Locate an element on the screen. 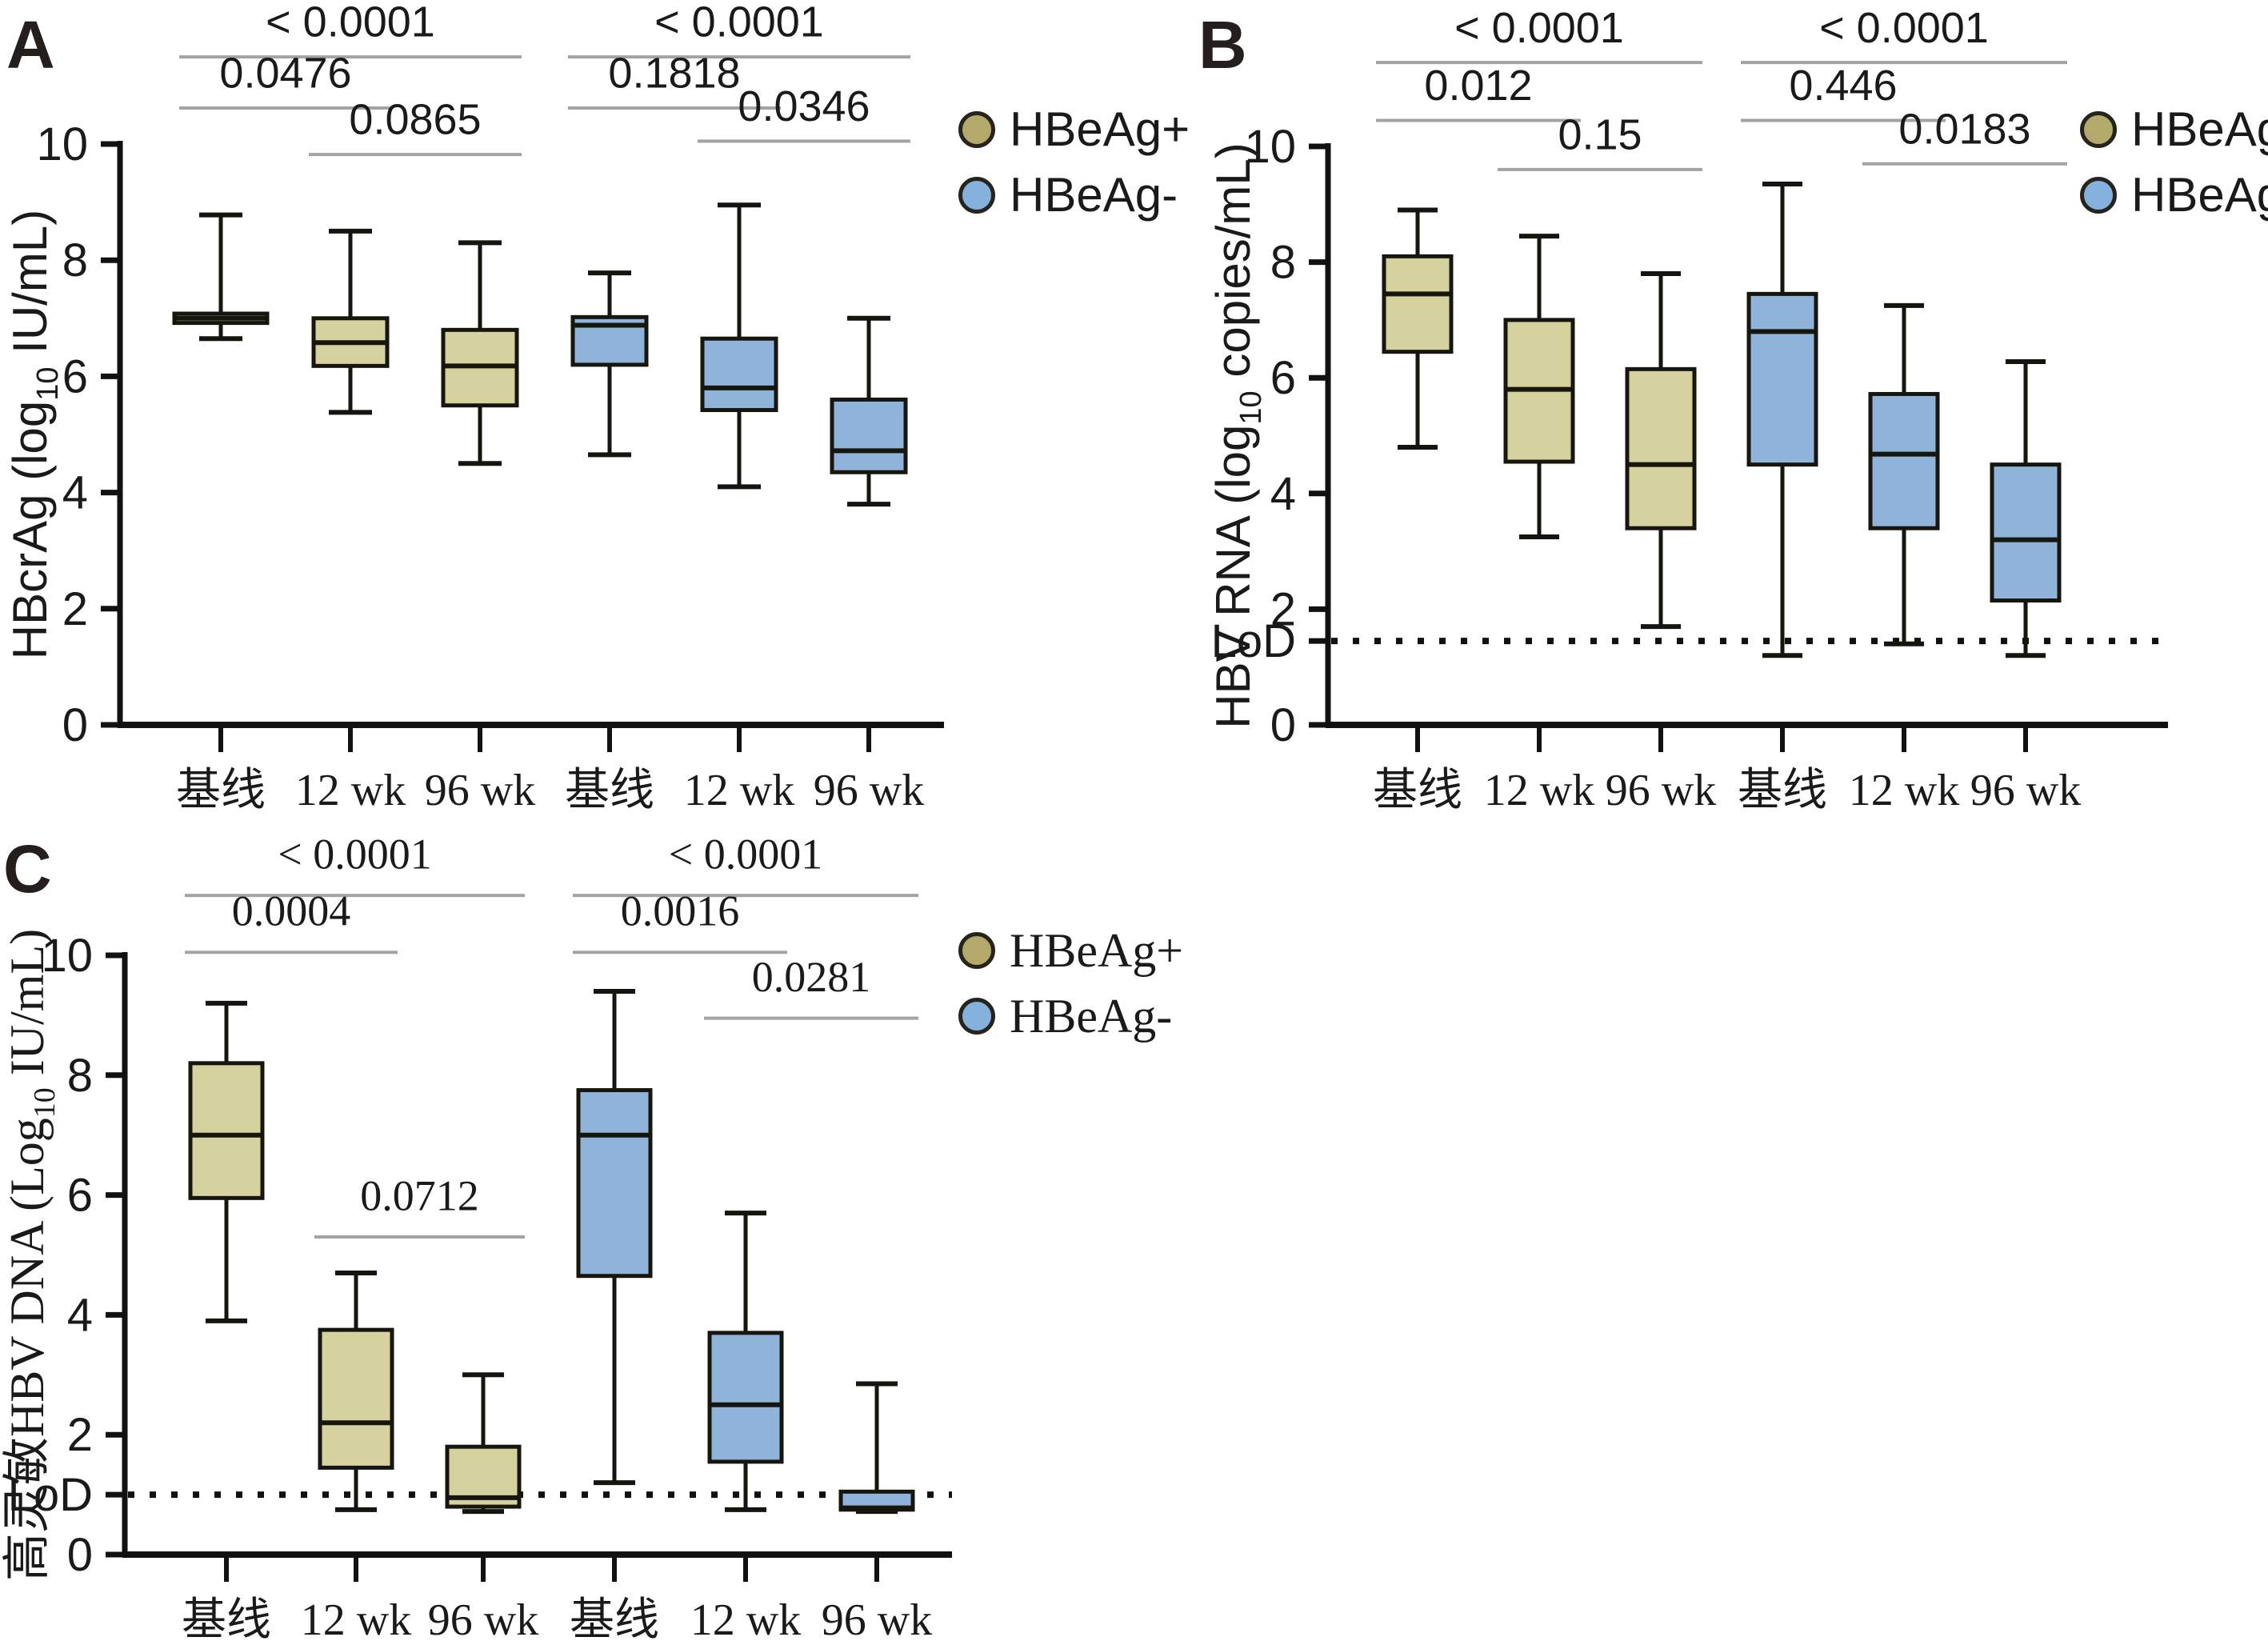 Image resolution: width=2268 pixels, height=1645 pixels. pvalue-label: 0.012 is located at coordinates (1478, 86).